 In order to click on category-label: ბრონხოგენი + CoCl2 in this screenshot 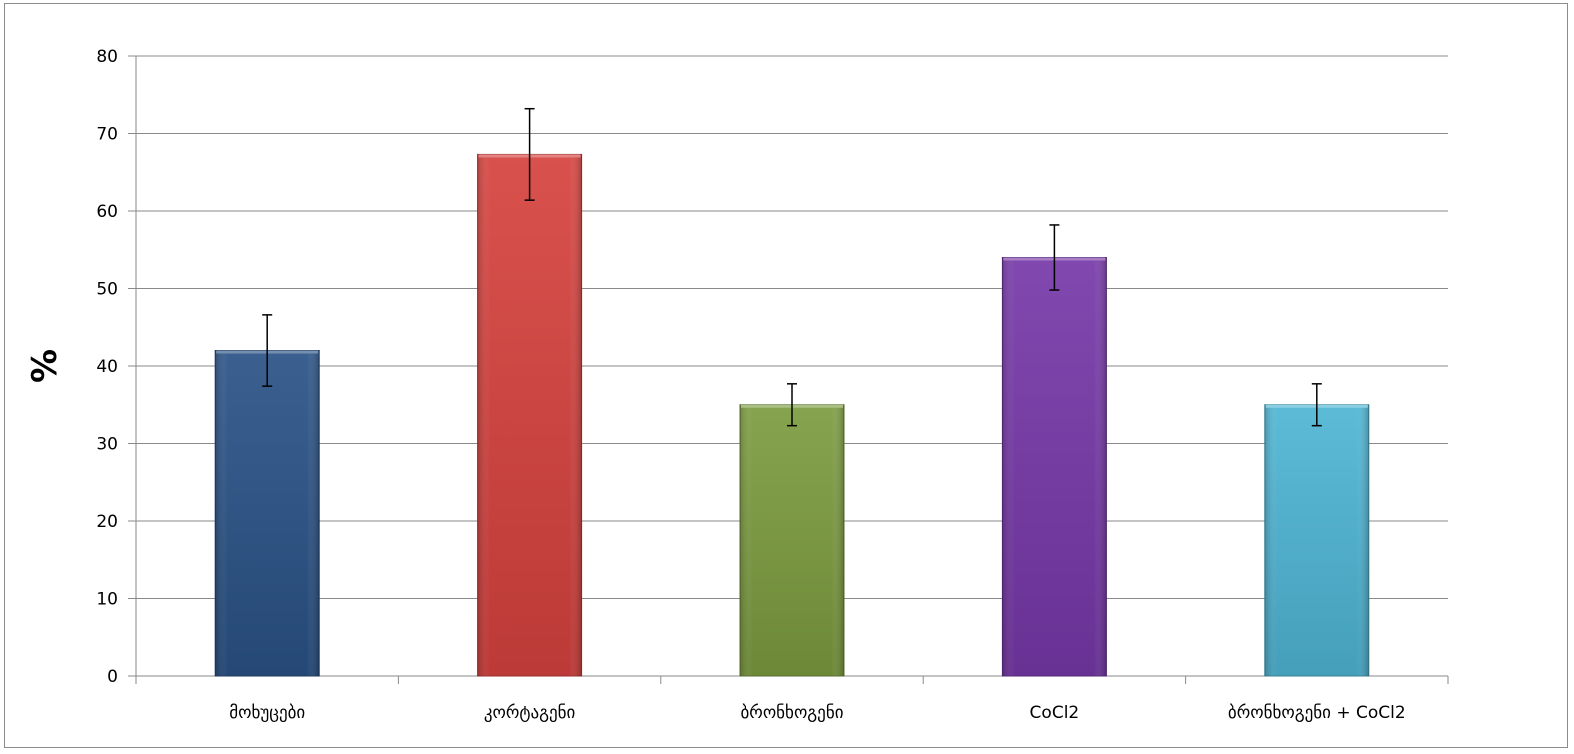, I will do `click(1317, 713)`.